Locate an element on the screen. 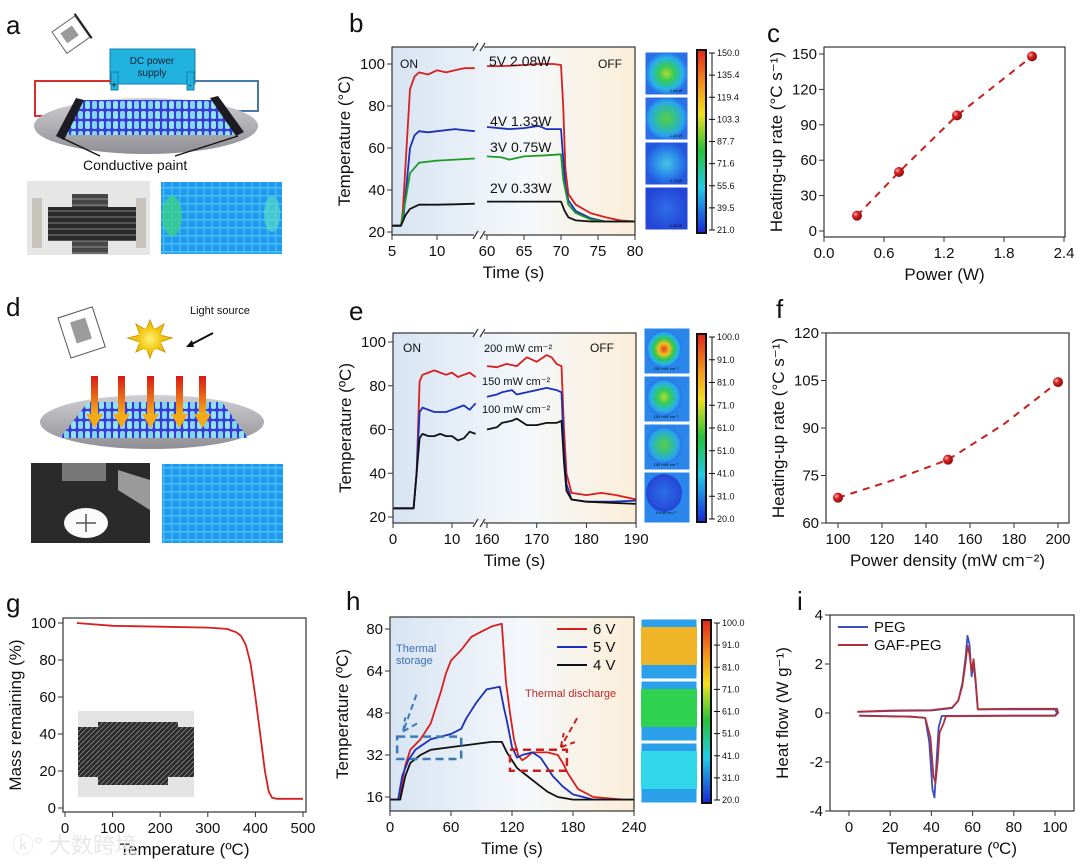 This screenshot has height=864, width=1080. panel-label-b: b is located at coordinates (356, 23).